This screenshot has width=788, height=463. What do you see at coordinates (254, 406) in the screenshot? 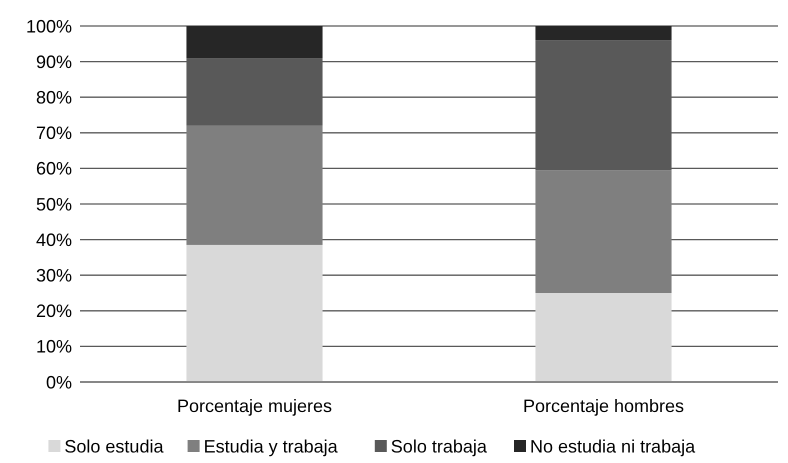
I see `x-tick-label: Porcentaje mujeres` at bounding box center [254, 406].